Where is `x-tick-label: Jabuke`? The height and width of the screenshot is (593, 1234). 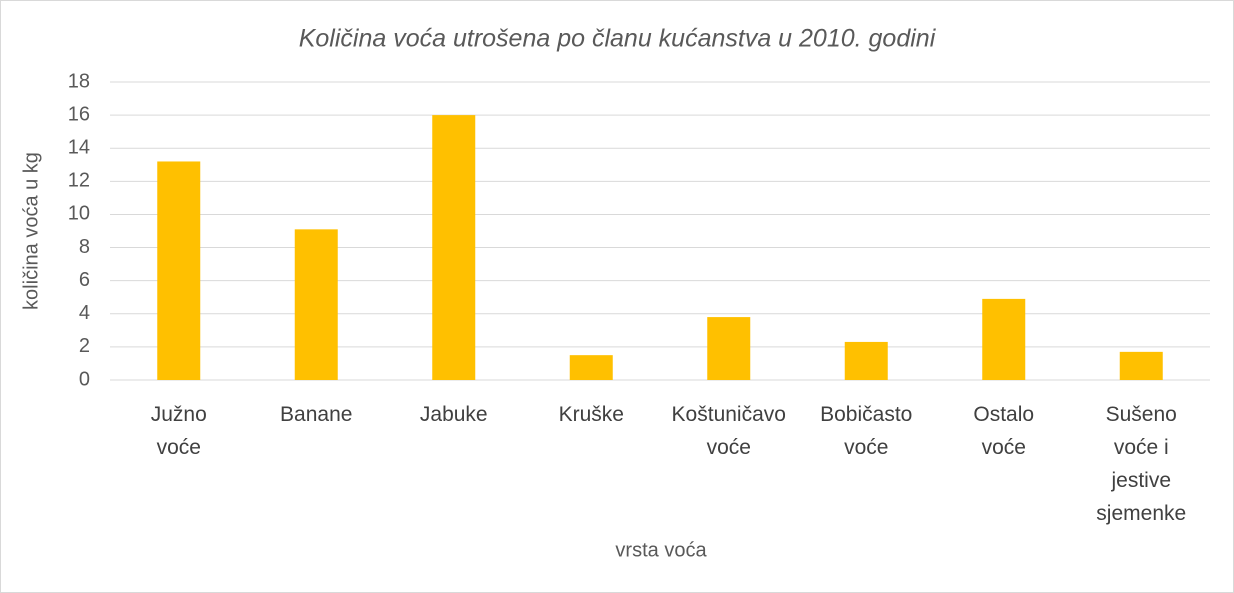
x-tick-label: Jabuke is located at coordinates (453, 414).